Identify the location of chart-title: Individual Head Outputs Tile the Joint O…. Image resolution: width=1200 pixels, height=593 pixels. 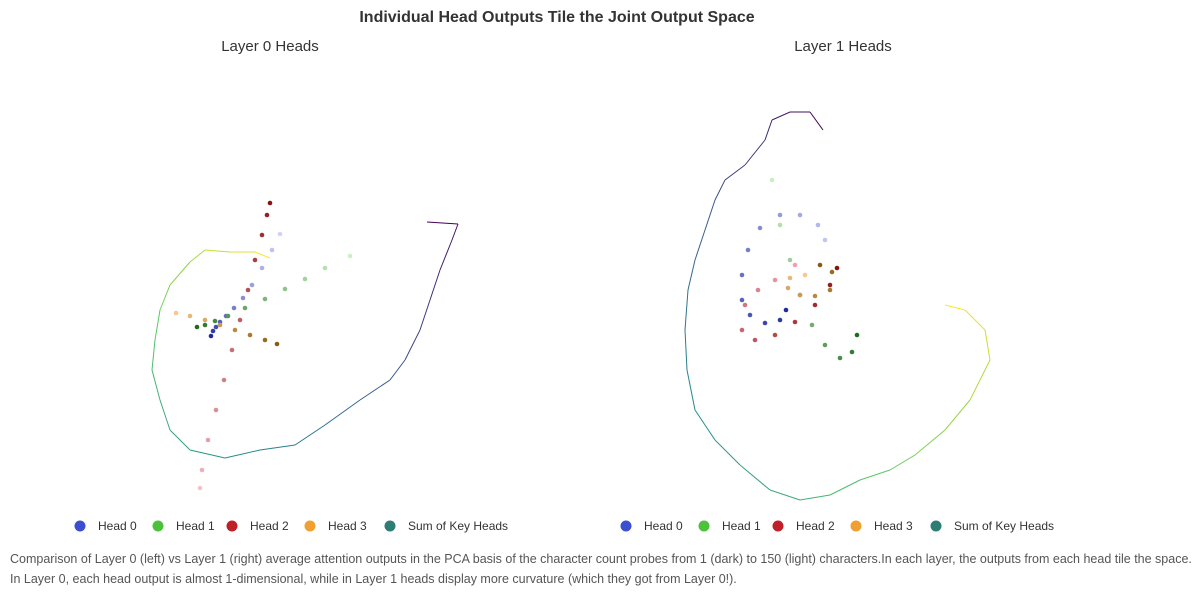
(556, 17).